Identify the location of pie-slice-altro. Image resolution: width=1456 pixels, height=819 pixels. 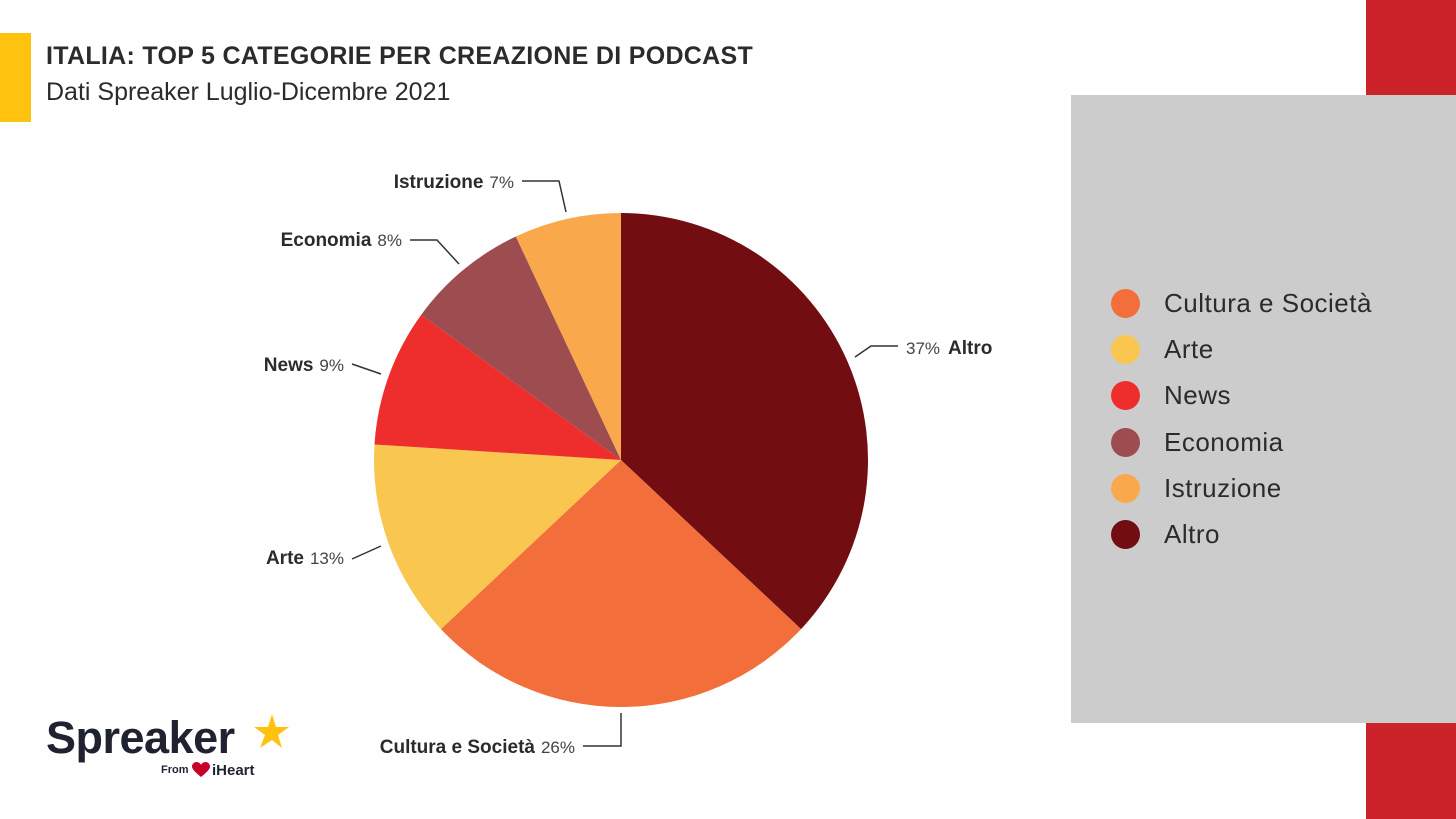
(744, 421).